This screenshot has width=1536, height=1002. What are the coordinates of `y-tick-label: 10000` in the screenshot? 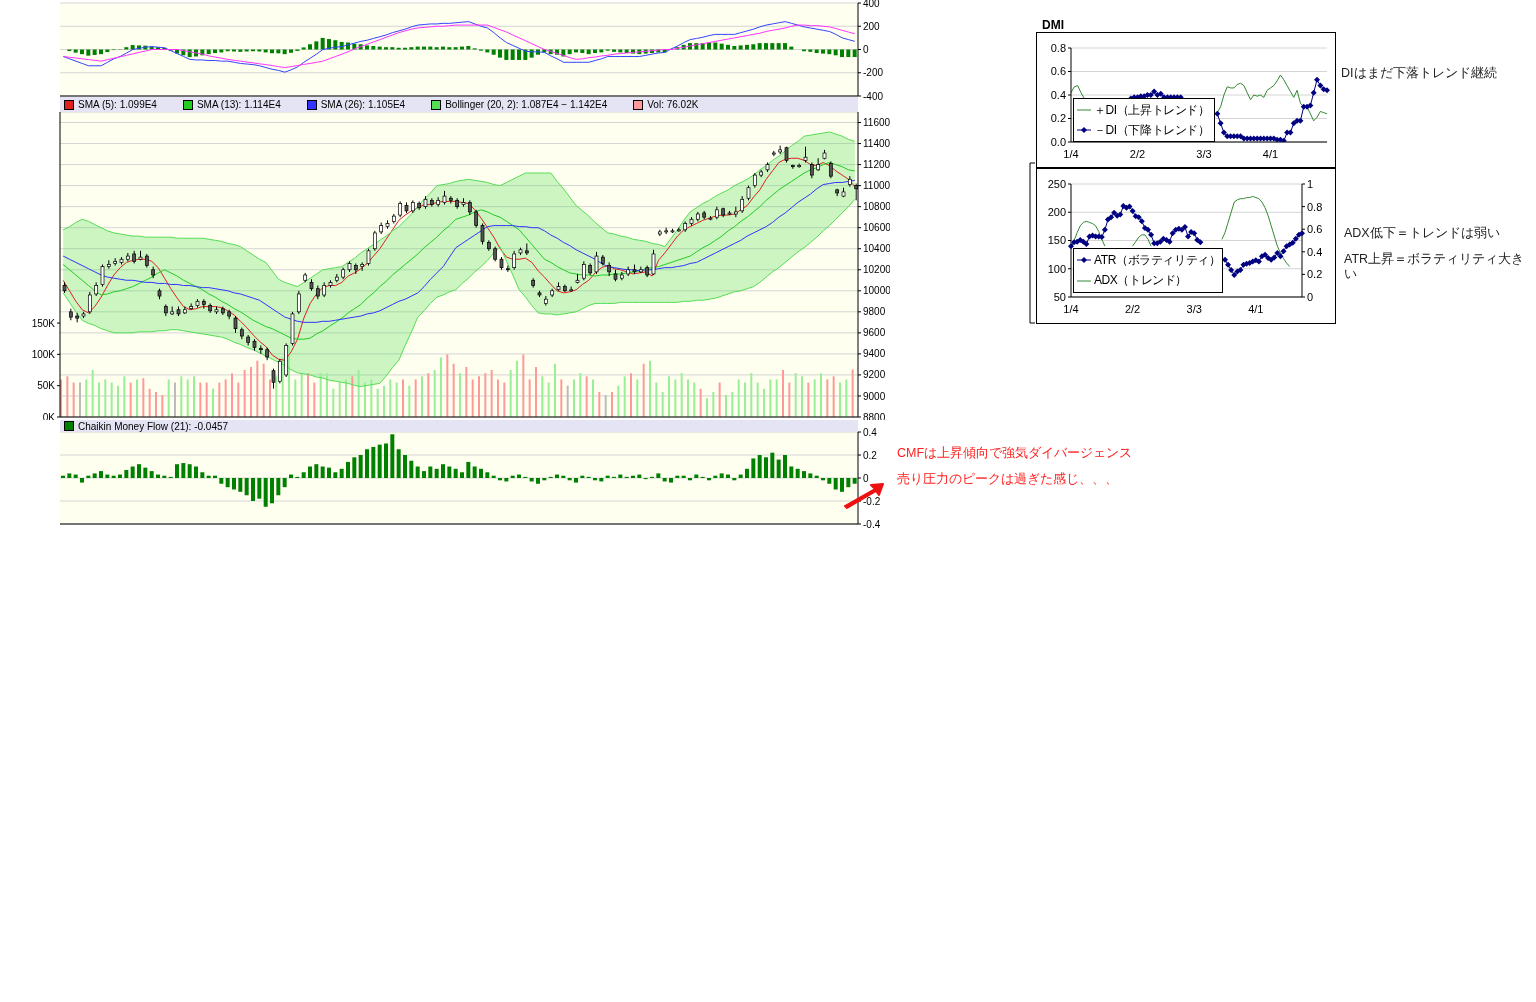 It's located at (877, 291).